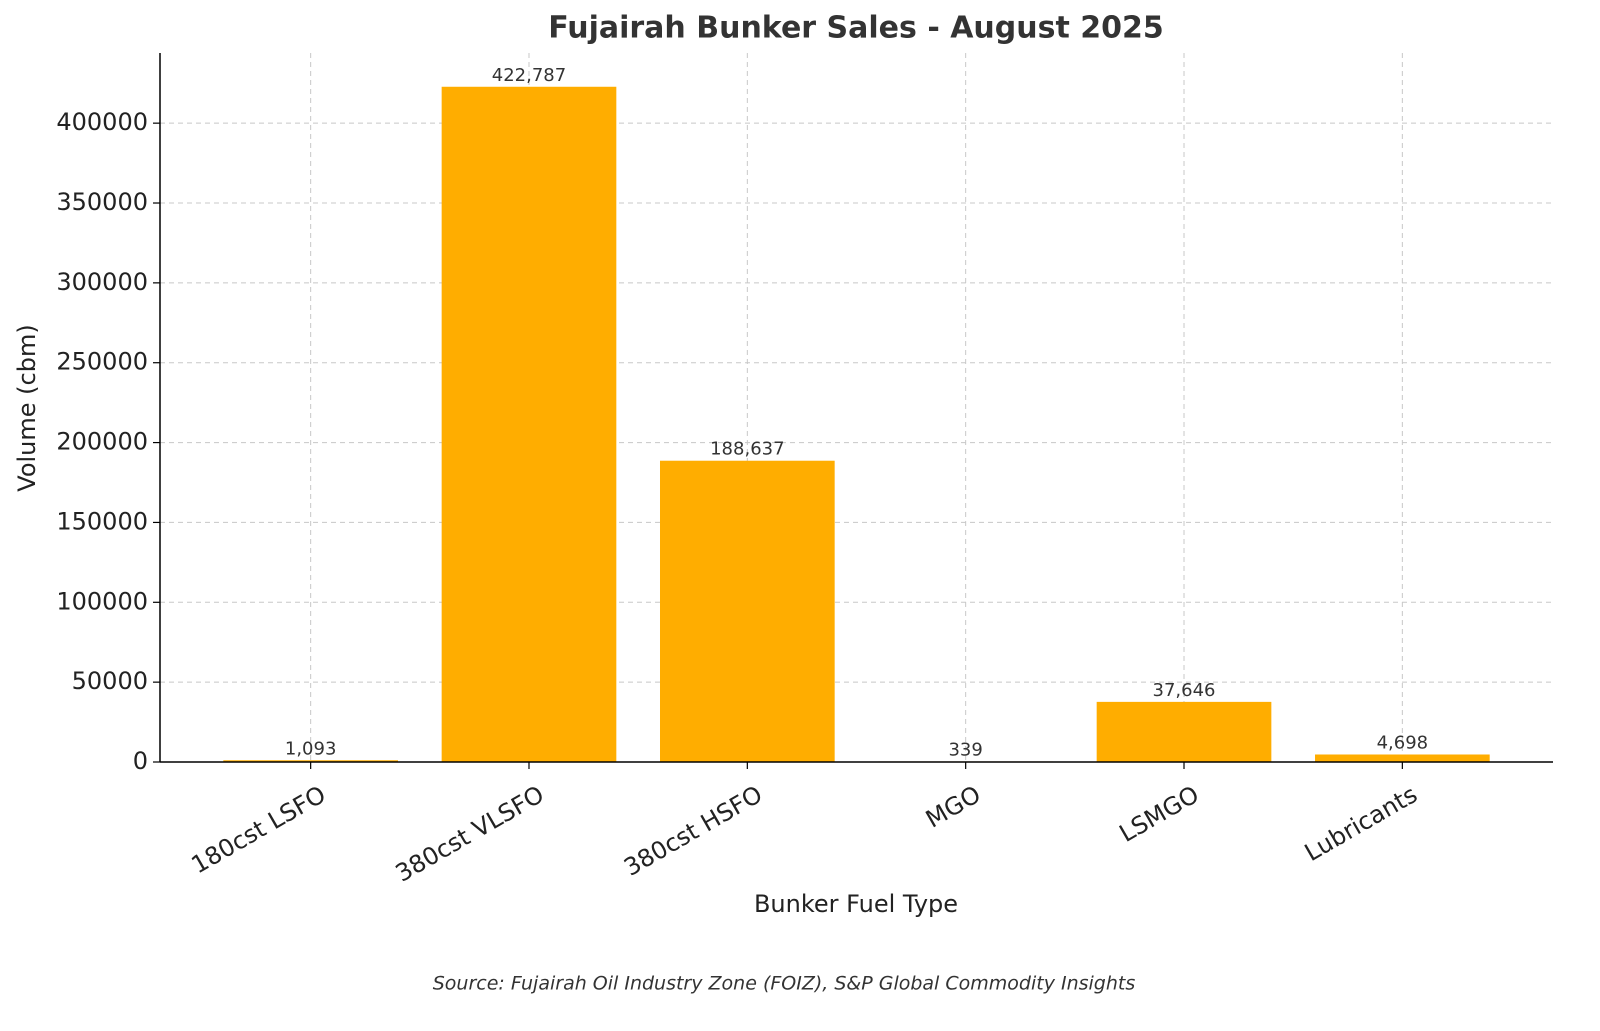 The image size is (1600, 1031). I want to click on value-label: 188,637, so click(747, 449).